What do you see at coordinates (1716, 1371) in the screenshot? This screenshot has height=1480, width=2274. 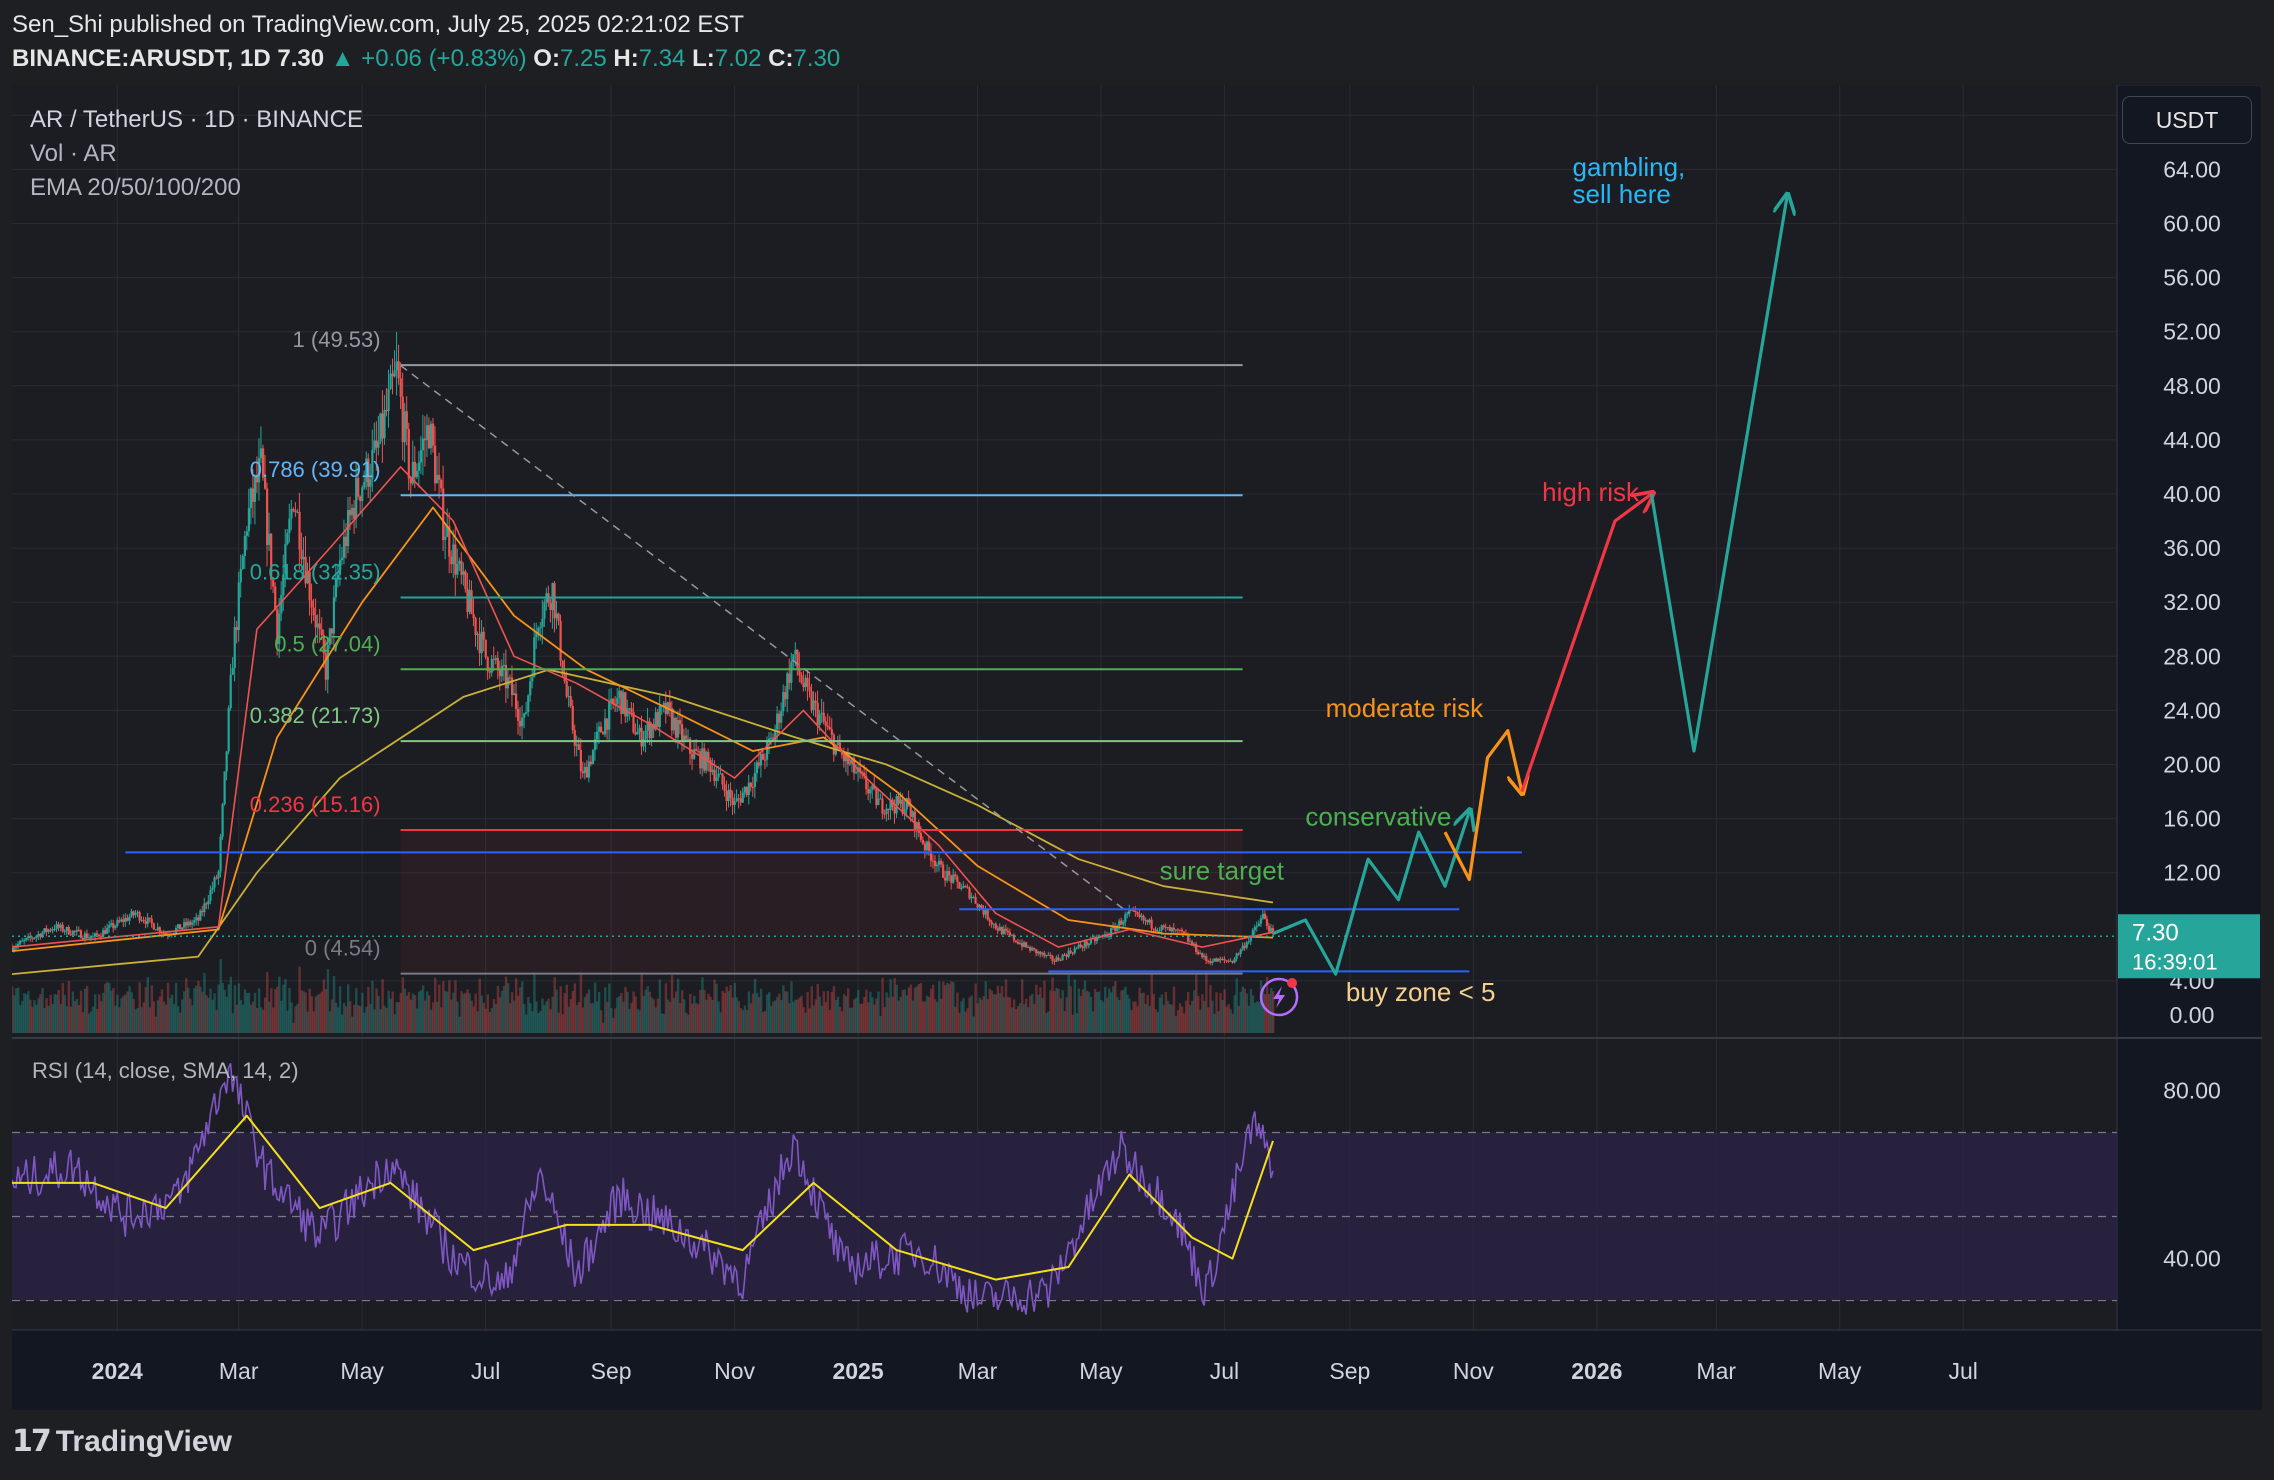 I see `time-tick-label: Mar` at bounding box center [1716, 1371].